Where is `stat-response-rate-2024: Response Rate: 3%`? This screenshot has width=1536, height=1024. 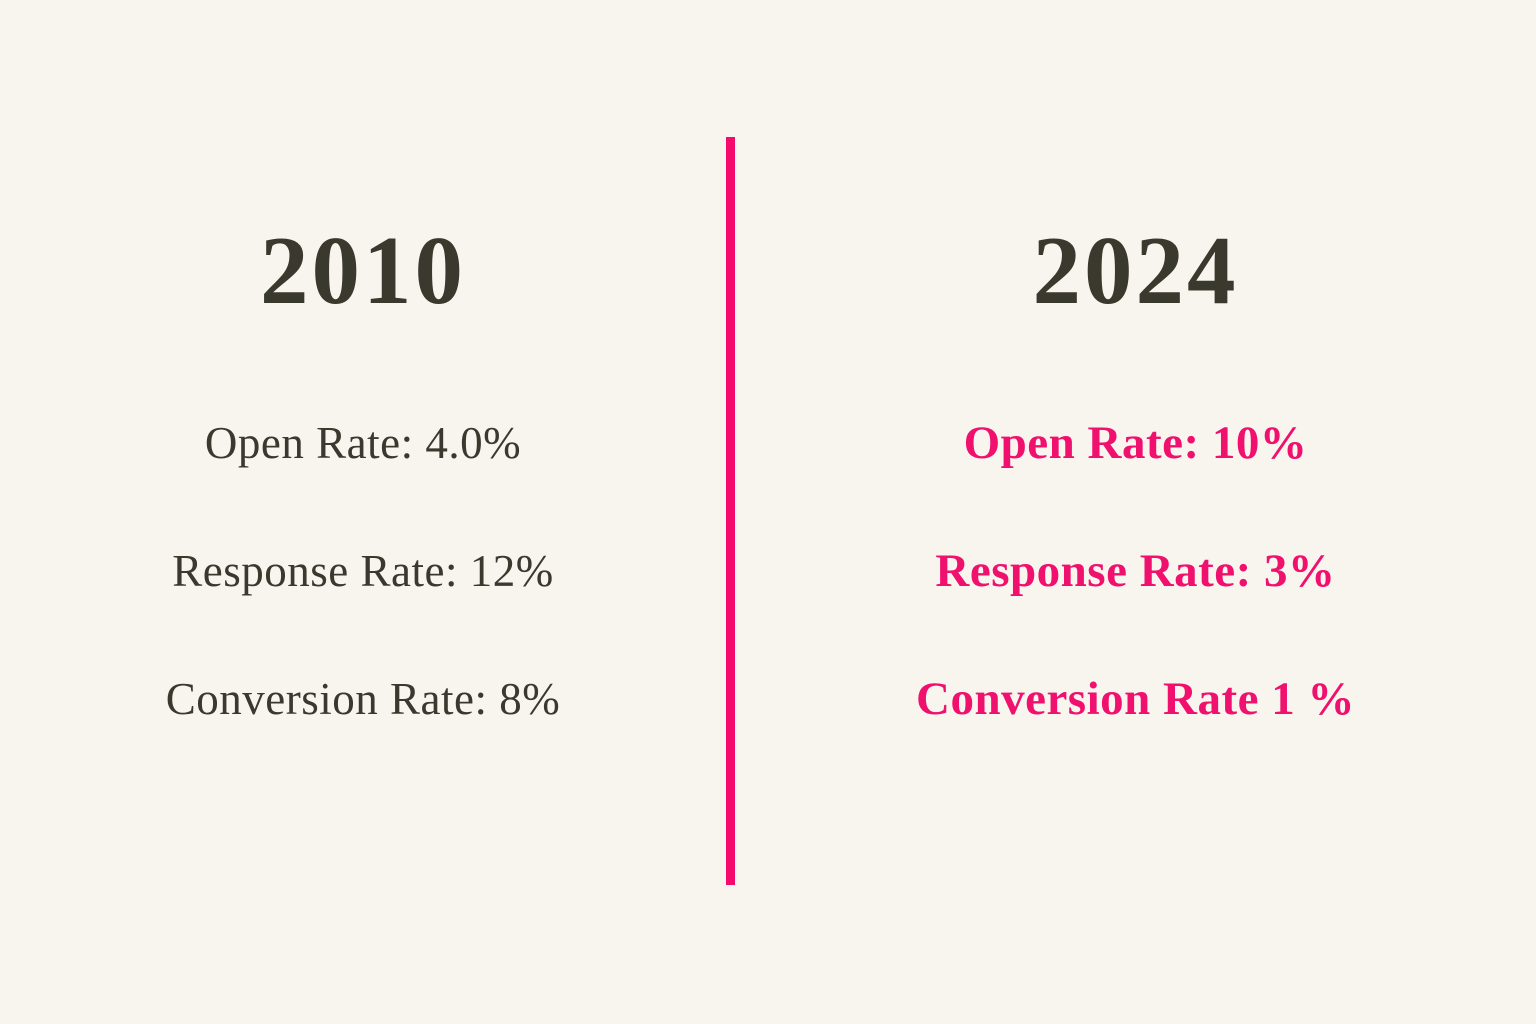 stat-response-rate-2024: Response Rate: 3% is located at coordinates (1135, 571).